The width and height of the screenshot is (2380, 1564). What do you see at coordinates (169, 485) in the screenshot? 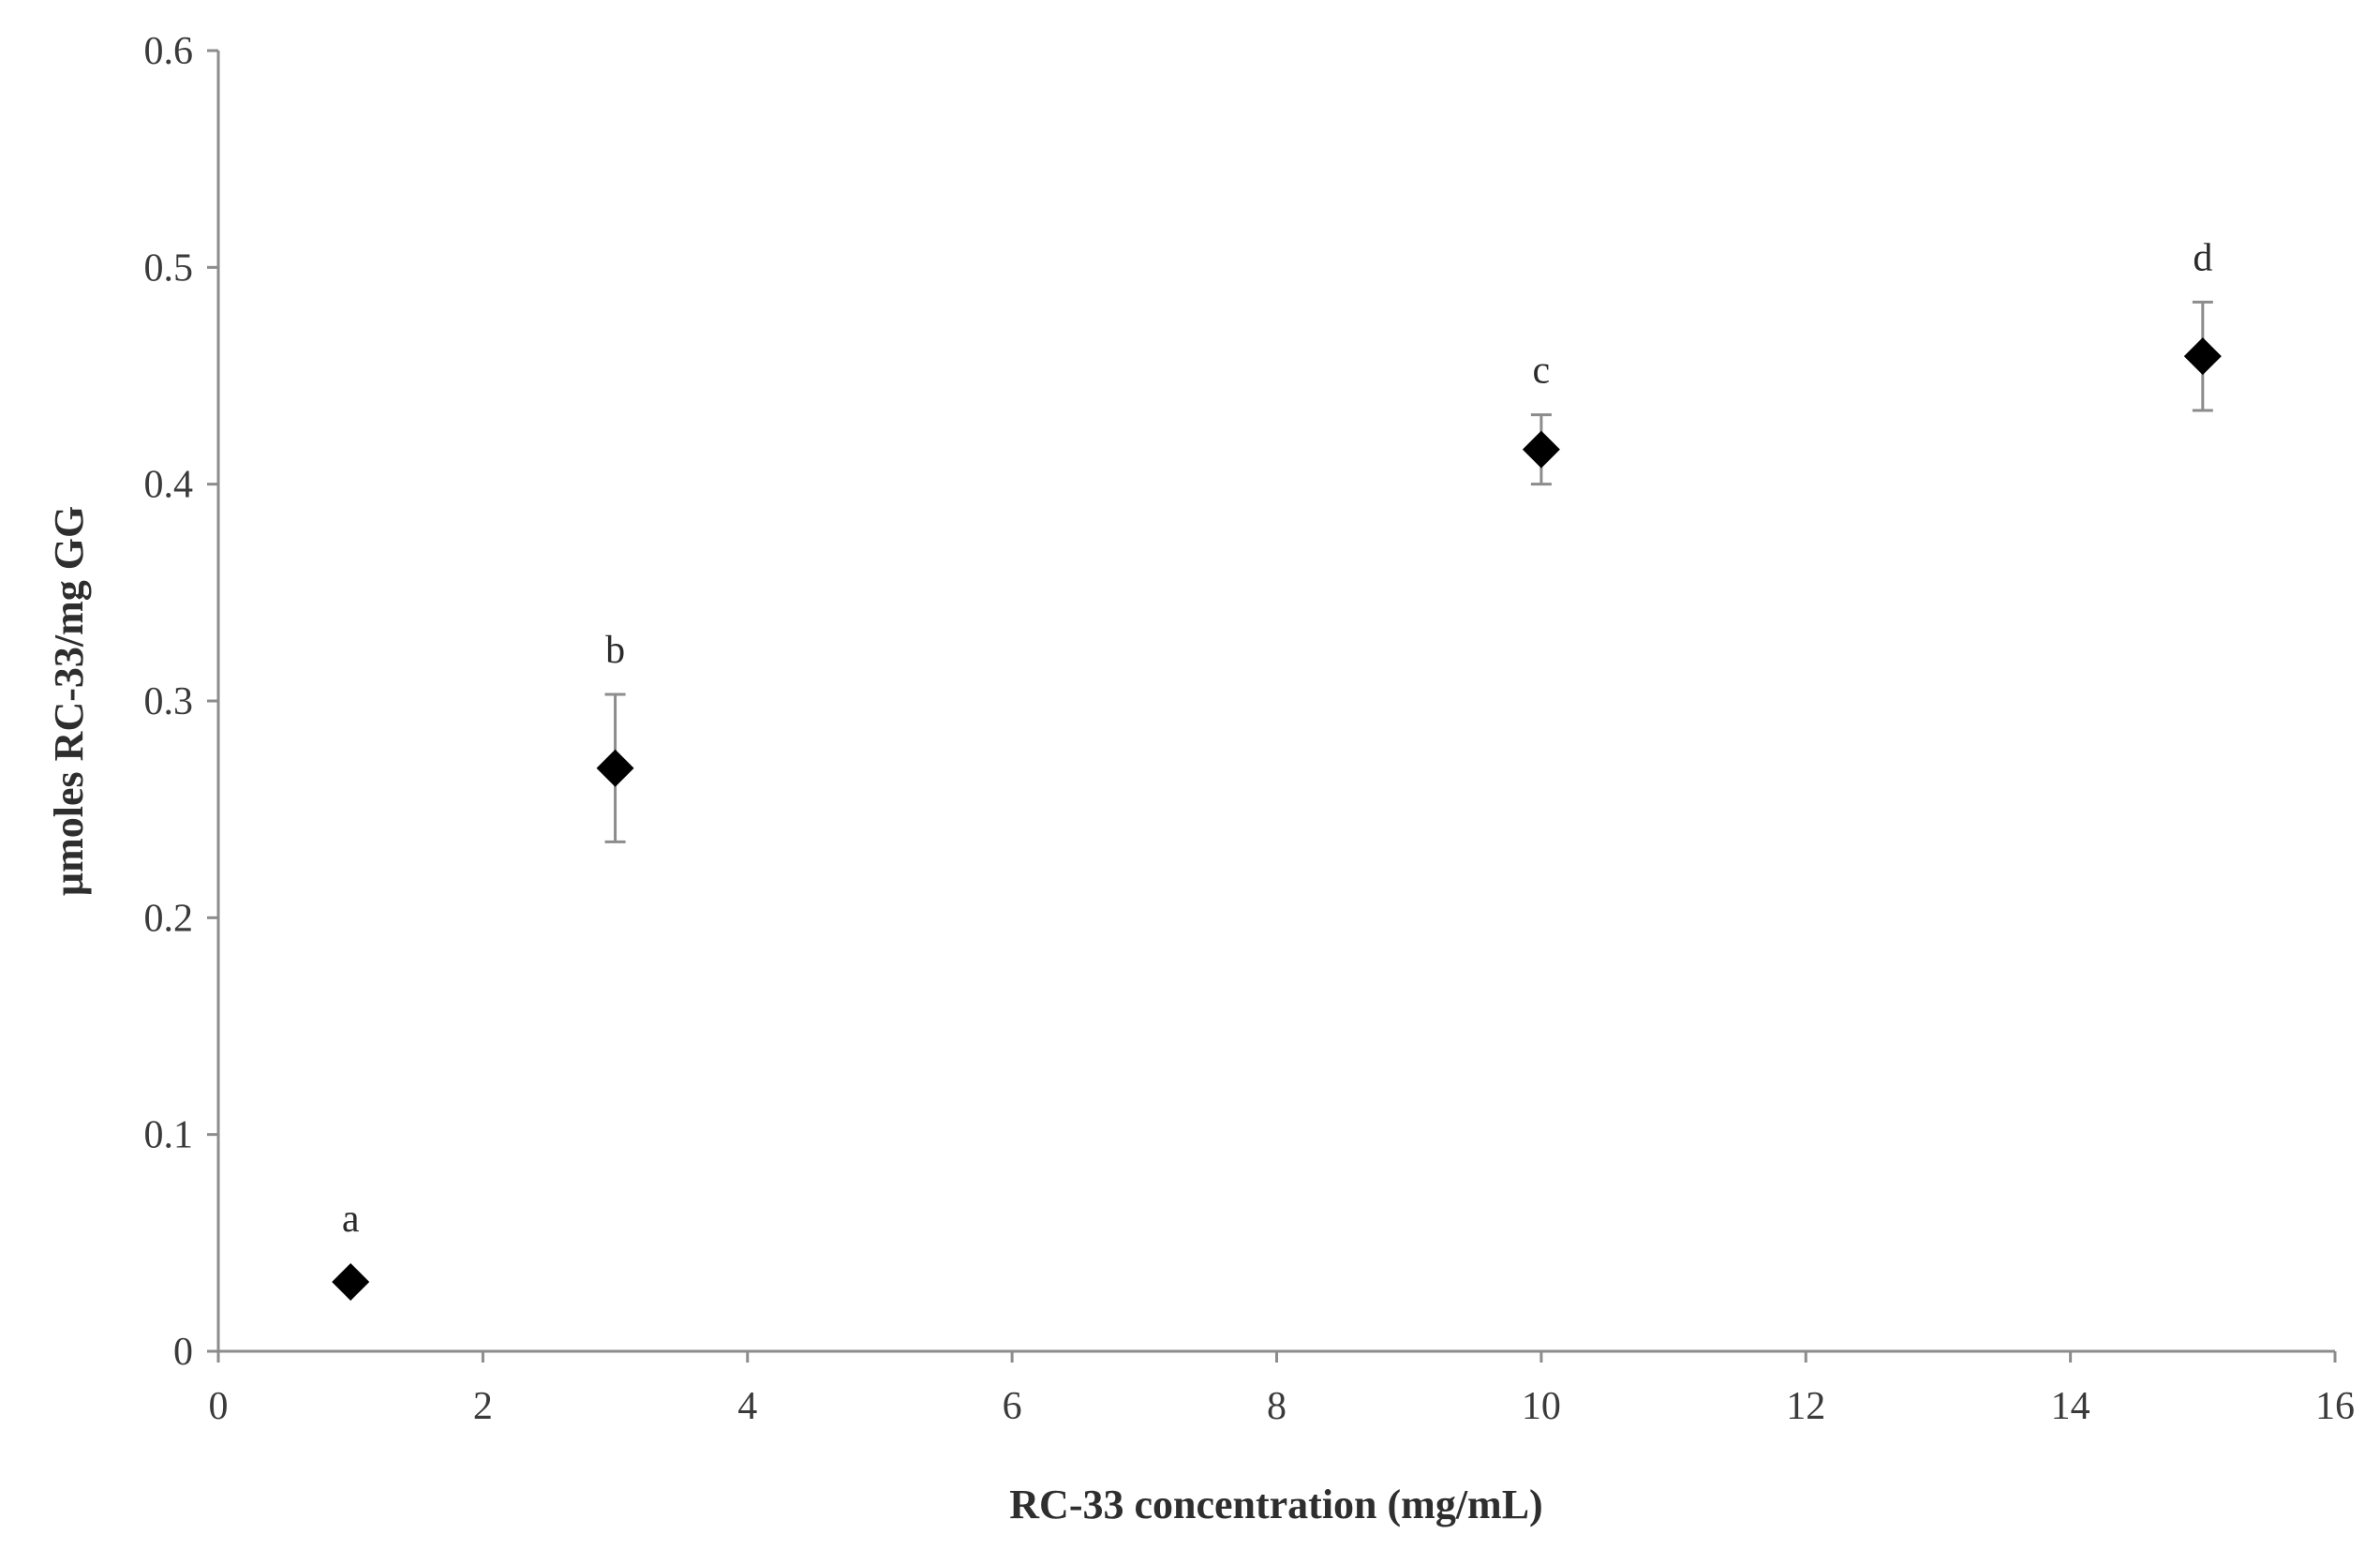
I see `y-tick-label: 0.4` at bounding box center [169, 485].